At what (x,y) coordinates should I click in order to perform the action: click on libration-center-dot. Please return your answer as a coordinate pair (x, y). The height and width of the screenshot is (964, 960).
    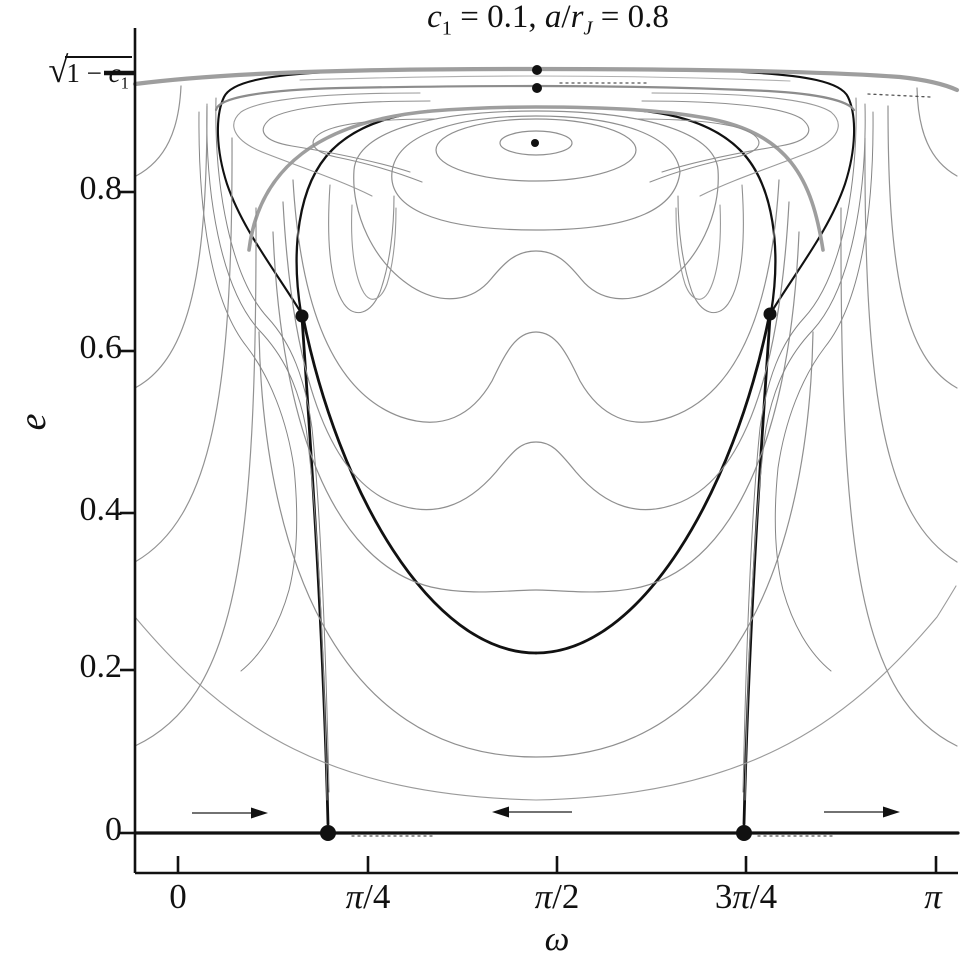
    Looking at the image, I should click on (535, 143).